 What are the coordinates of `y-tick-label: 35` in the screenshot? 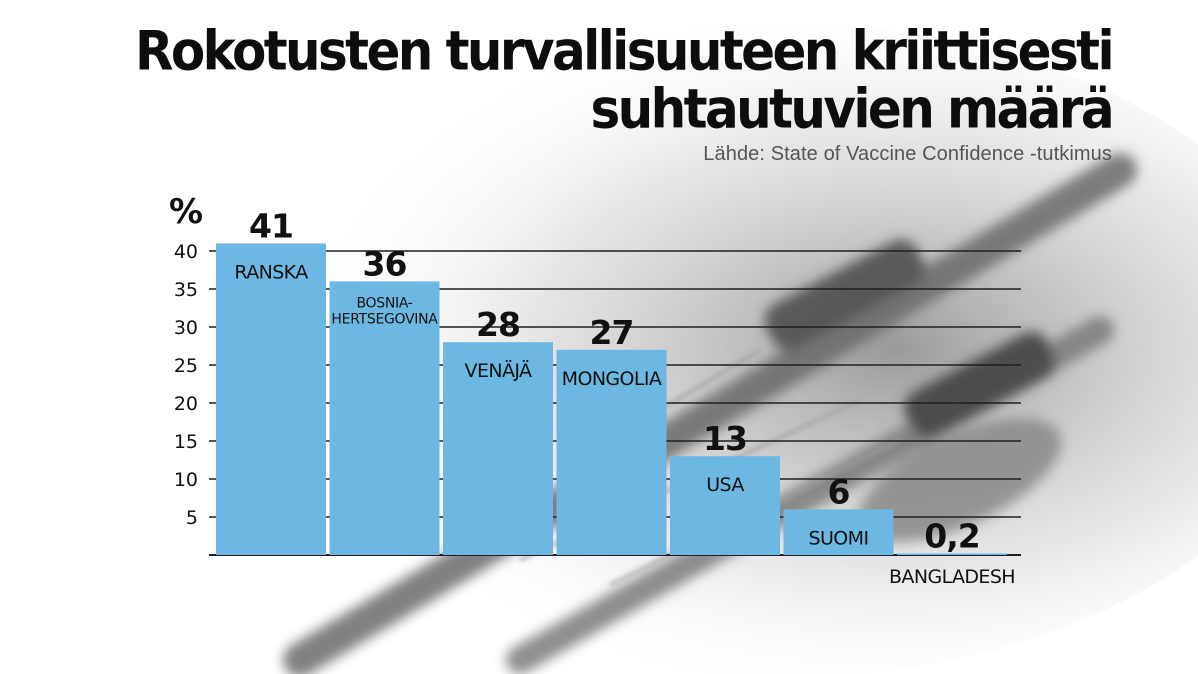 It's located at (186, 290).